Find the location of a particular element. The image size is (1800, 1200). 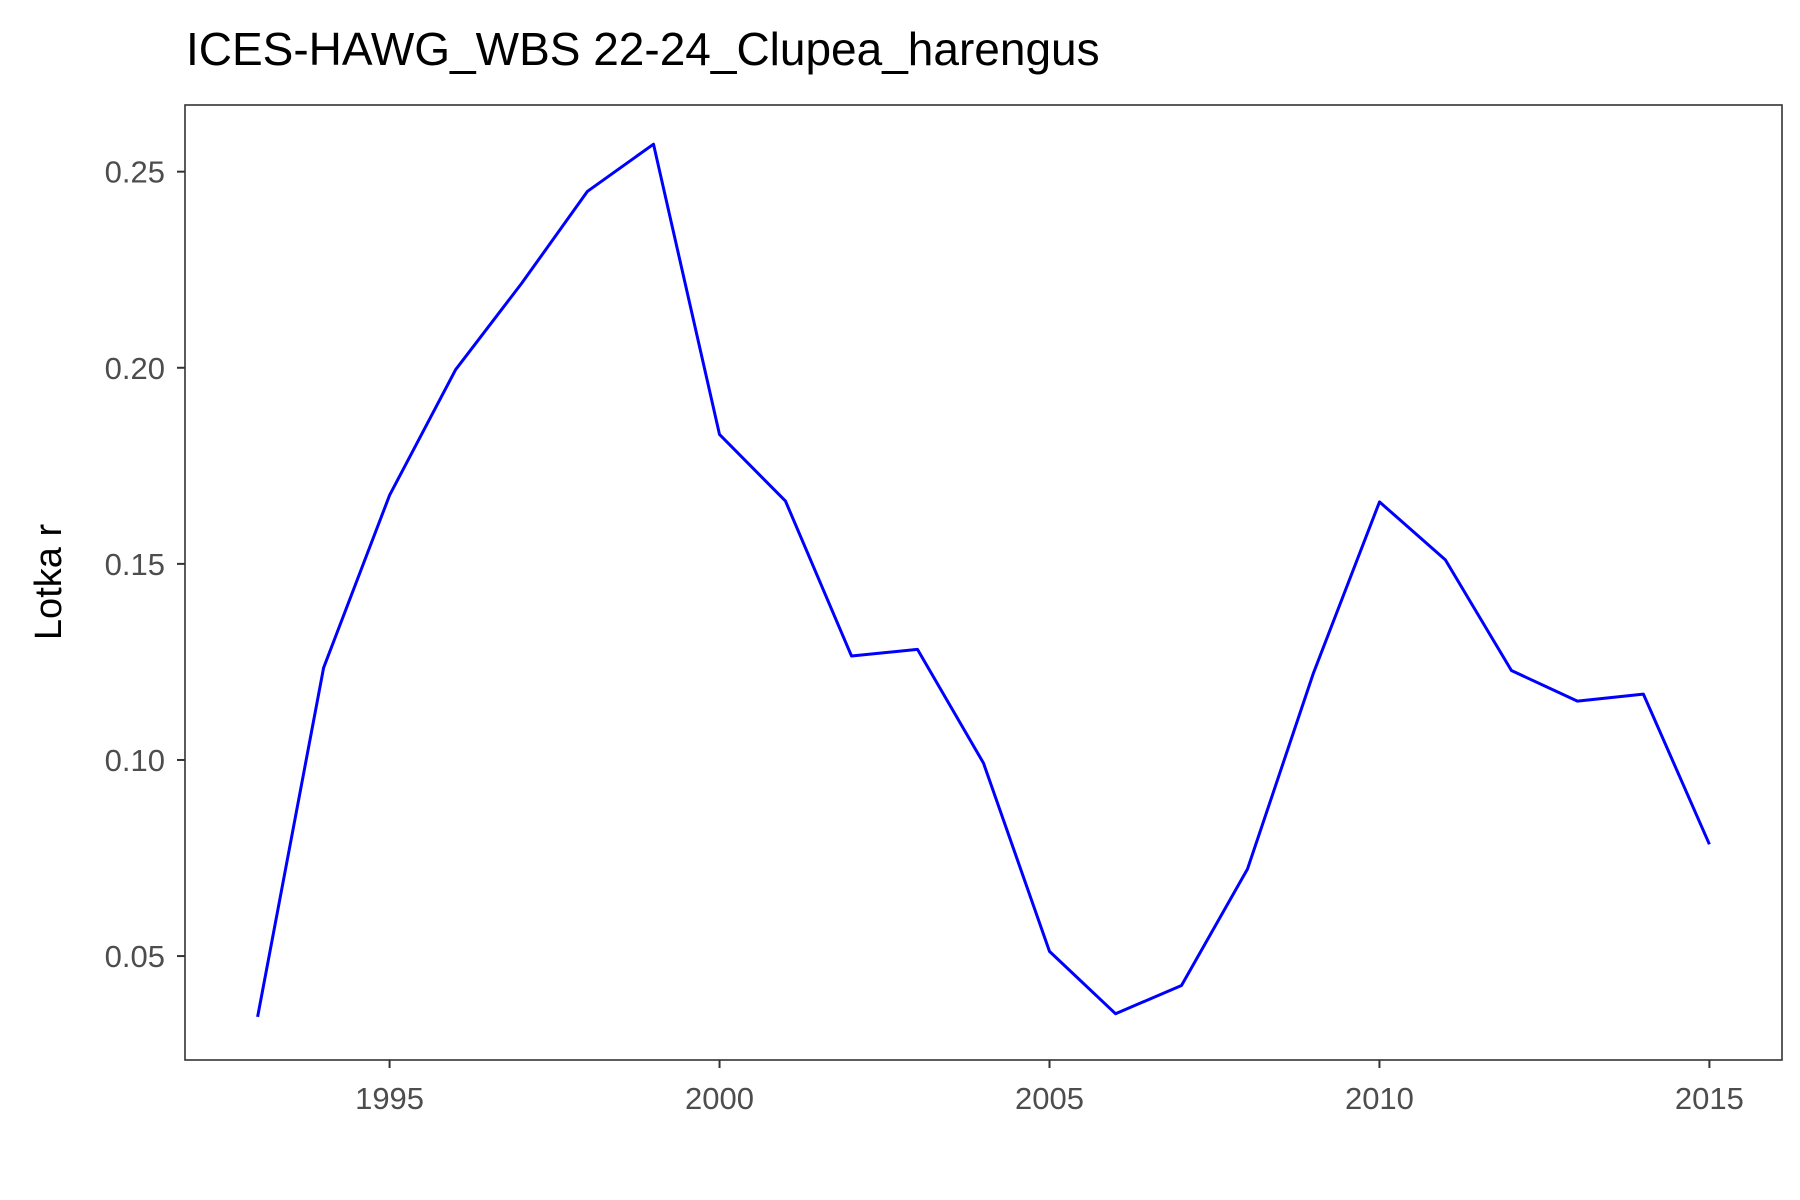

x-axis: 1995 2000 2005 2010 2015 is located at coordinates (1049, 1088).